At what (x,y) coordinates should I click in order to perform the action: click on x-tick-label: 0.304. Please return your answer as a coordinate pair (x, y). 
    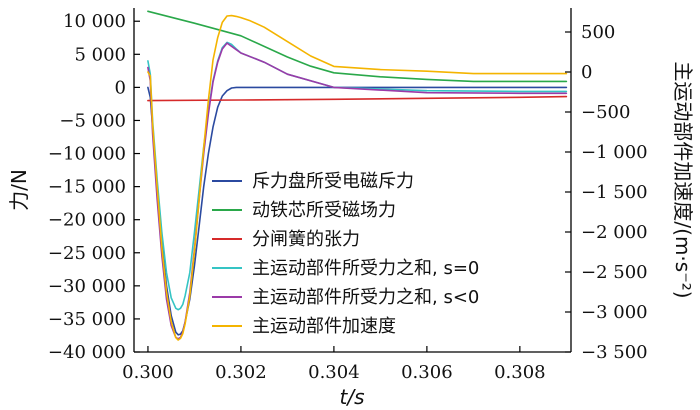
    Looking at the image, I should click on (334, 372).